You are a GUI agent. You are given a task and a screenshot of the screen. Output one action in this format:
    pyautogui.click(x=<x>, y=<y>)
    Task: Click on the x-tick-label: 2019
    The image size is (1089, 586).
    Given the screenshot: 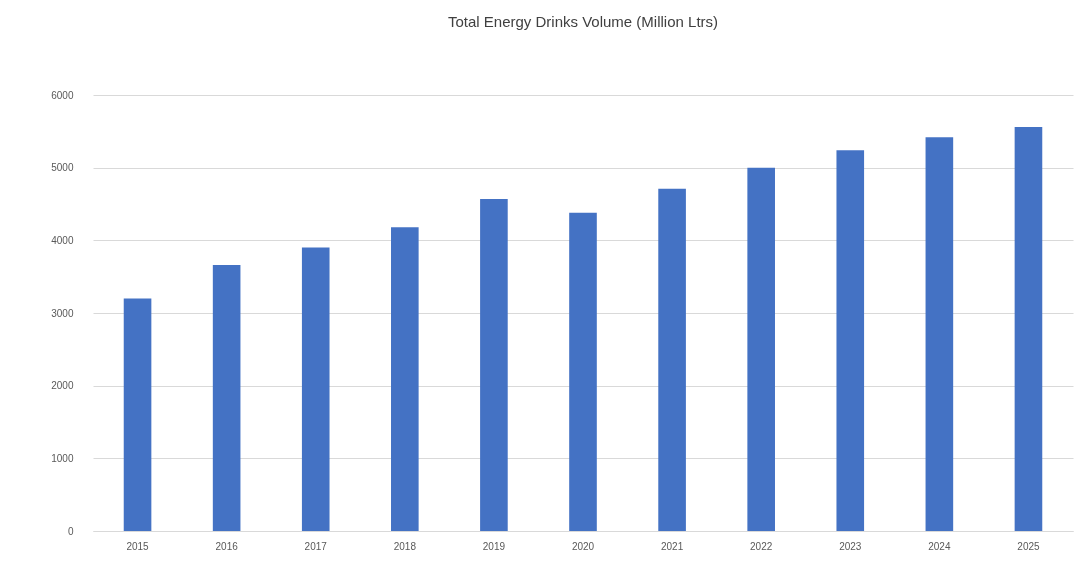 What is the action you would take?
    pyautogui.click(x=494, y=546)
    